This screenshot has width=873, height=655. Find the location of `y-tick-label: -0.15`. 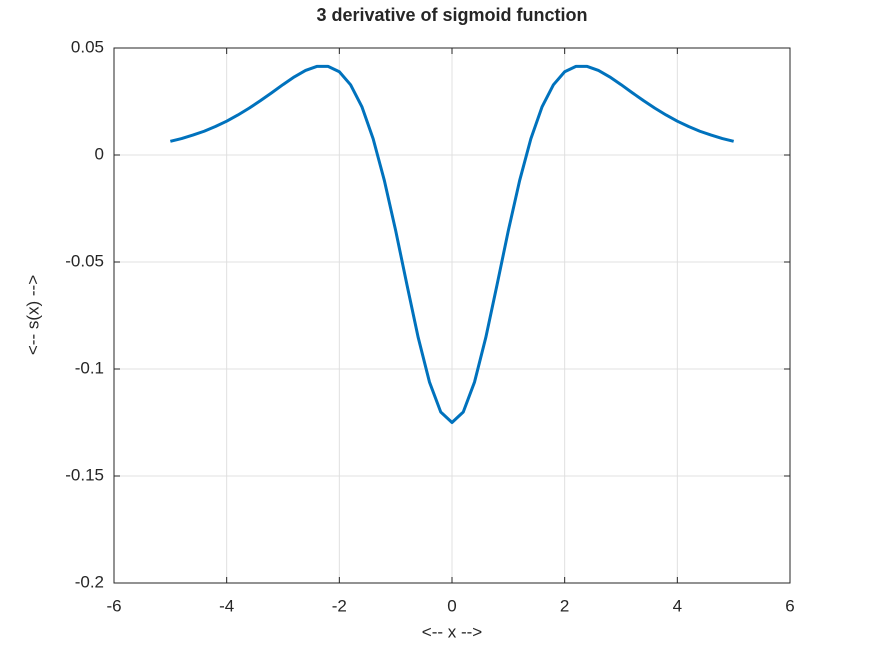

y-tick-label: -0.15 is located at coordinates (84, 474).